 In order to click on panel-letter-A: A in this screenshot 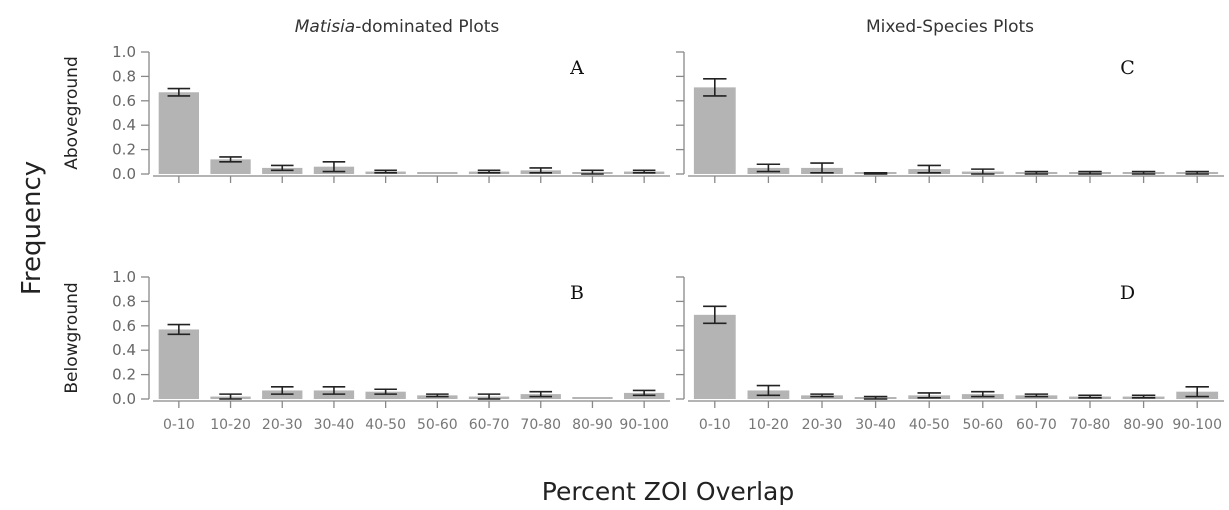, I will do `click(576, 68)`.